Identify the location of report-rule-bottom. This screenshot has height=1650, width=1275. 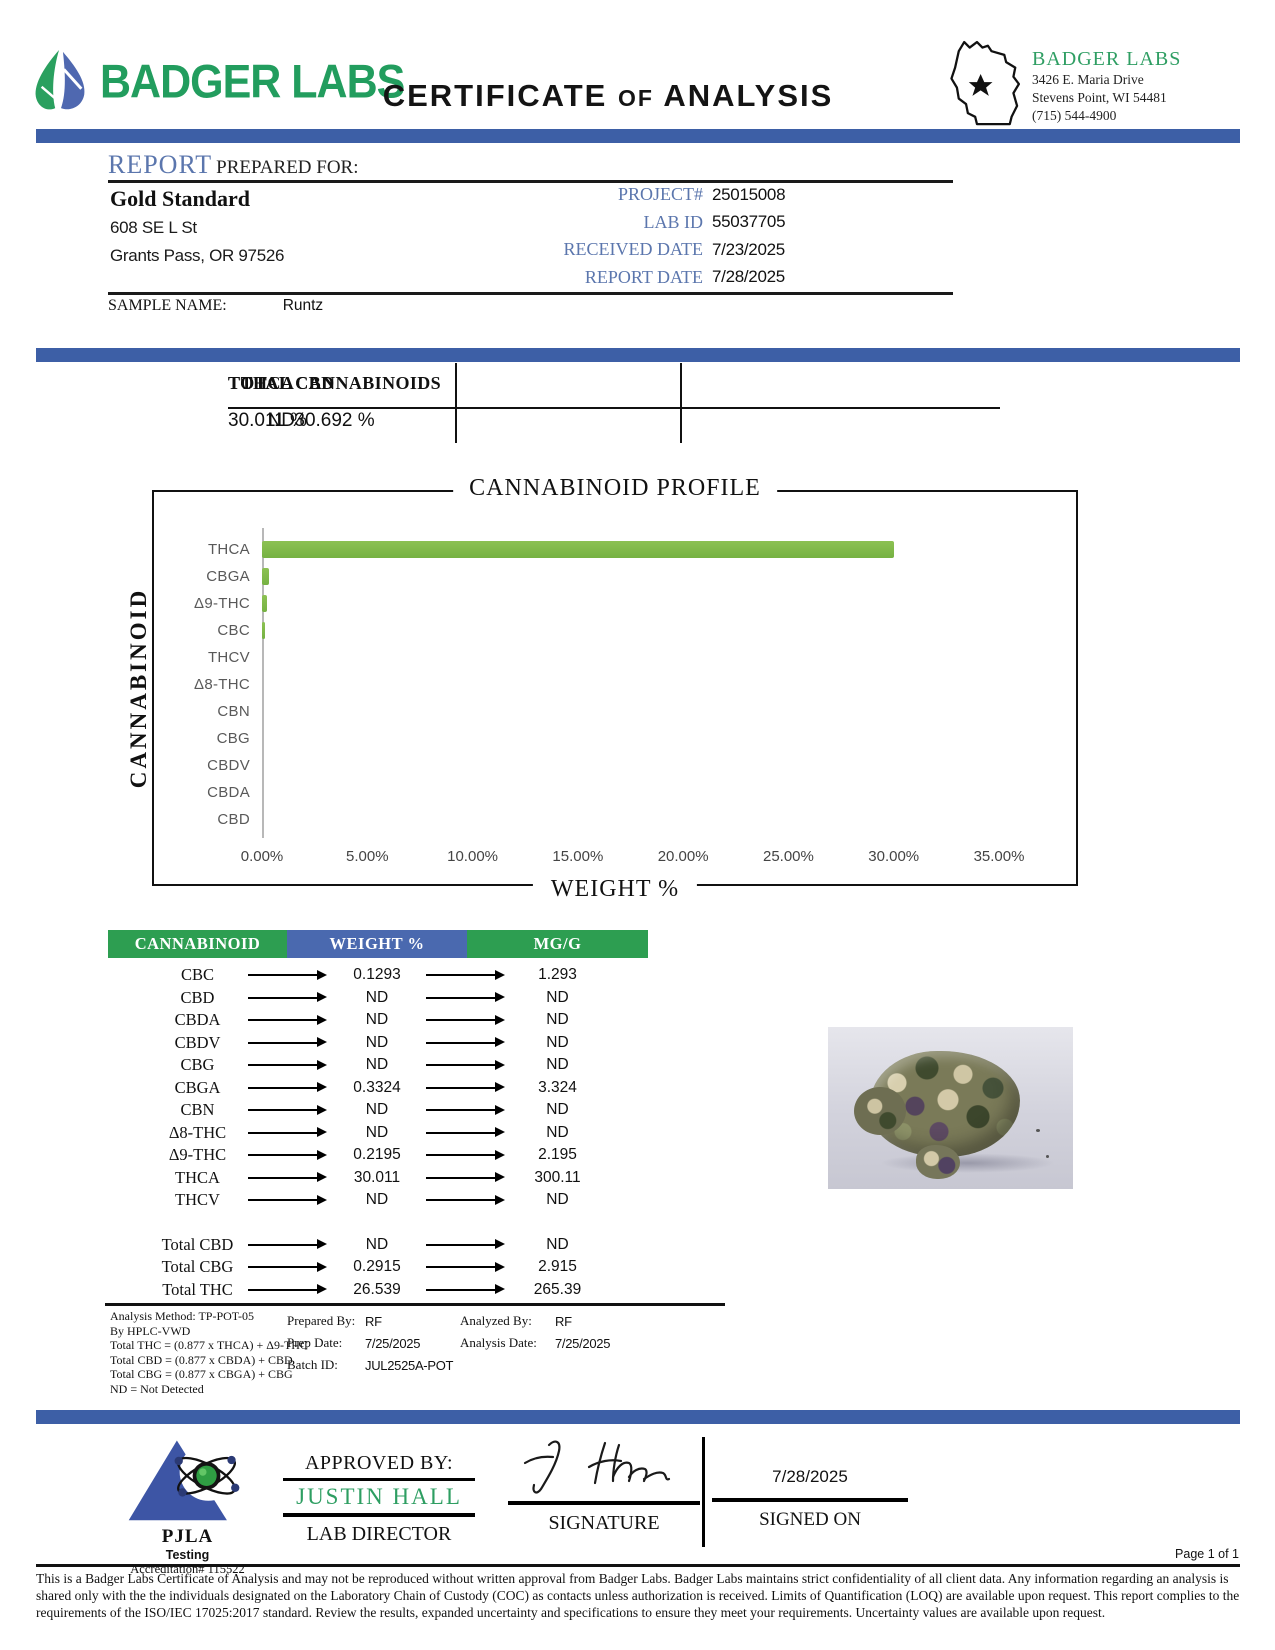
(530, 293).